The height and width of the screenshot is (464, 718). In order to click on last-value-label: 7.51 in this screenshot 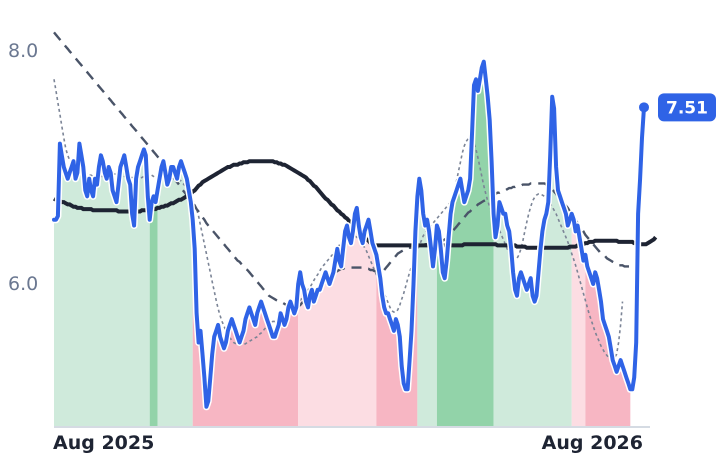, I will do `click(687, 108)`.